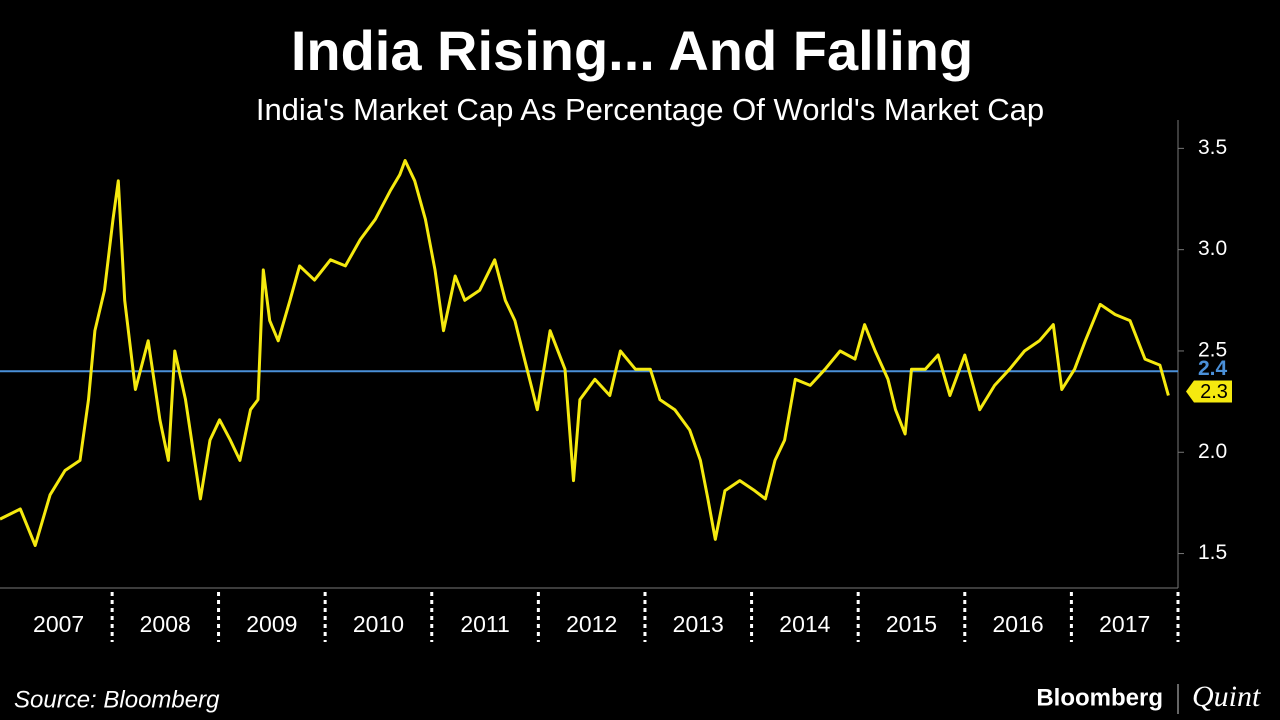 This screenshot has width=1280, height=720. I want to click on x-tick-label: 2017, so click(1124, 624).